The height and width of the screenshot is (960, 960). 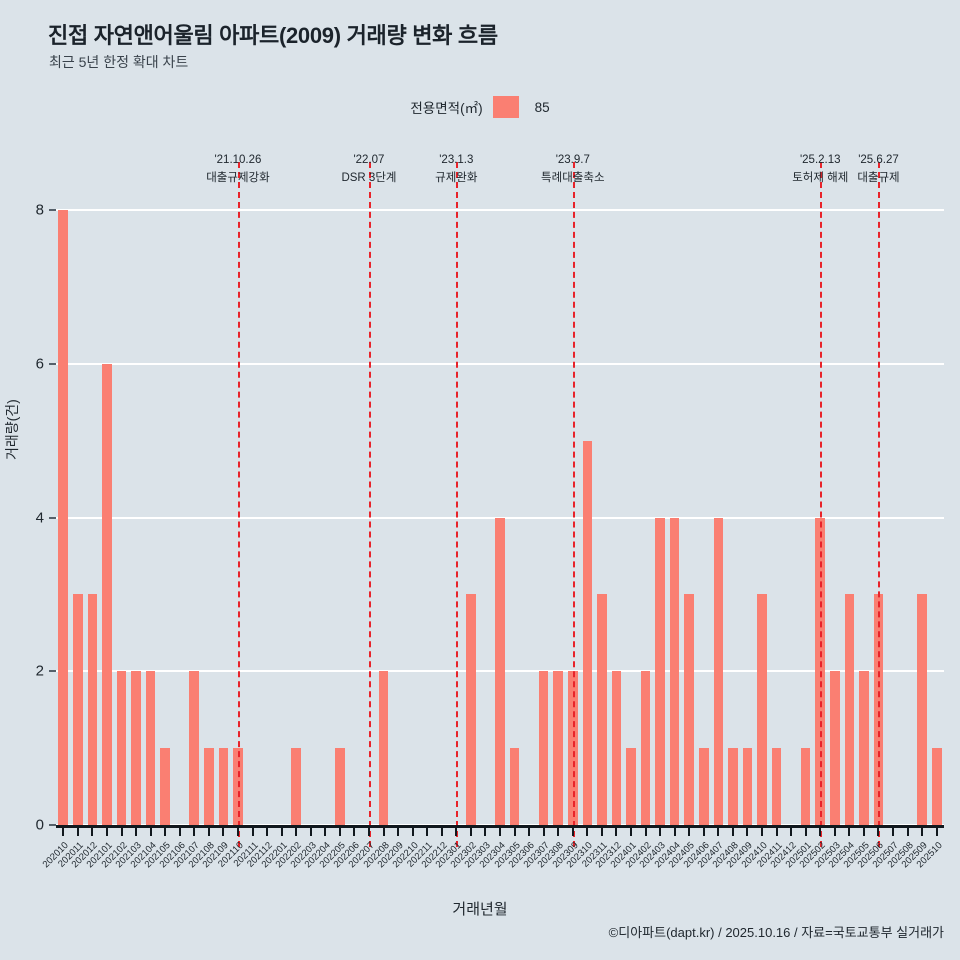 What do you see at coordinates (878, 160) in the screenshot?
I see `event-date: '25.6.27` at bounding box center [878, 160].